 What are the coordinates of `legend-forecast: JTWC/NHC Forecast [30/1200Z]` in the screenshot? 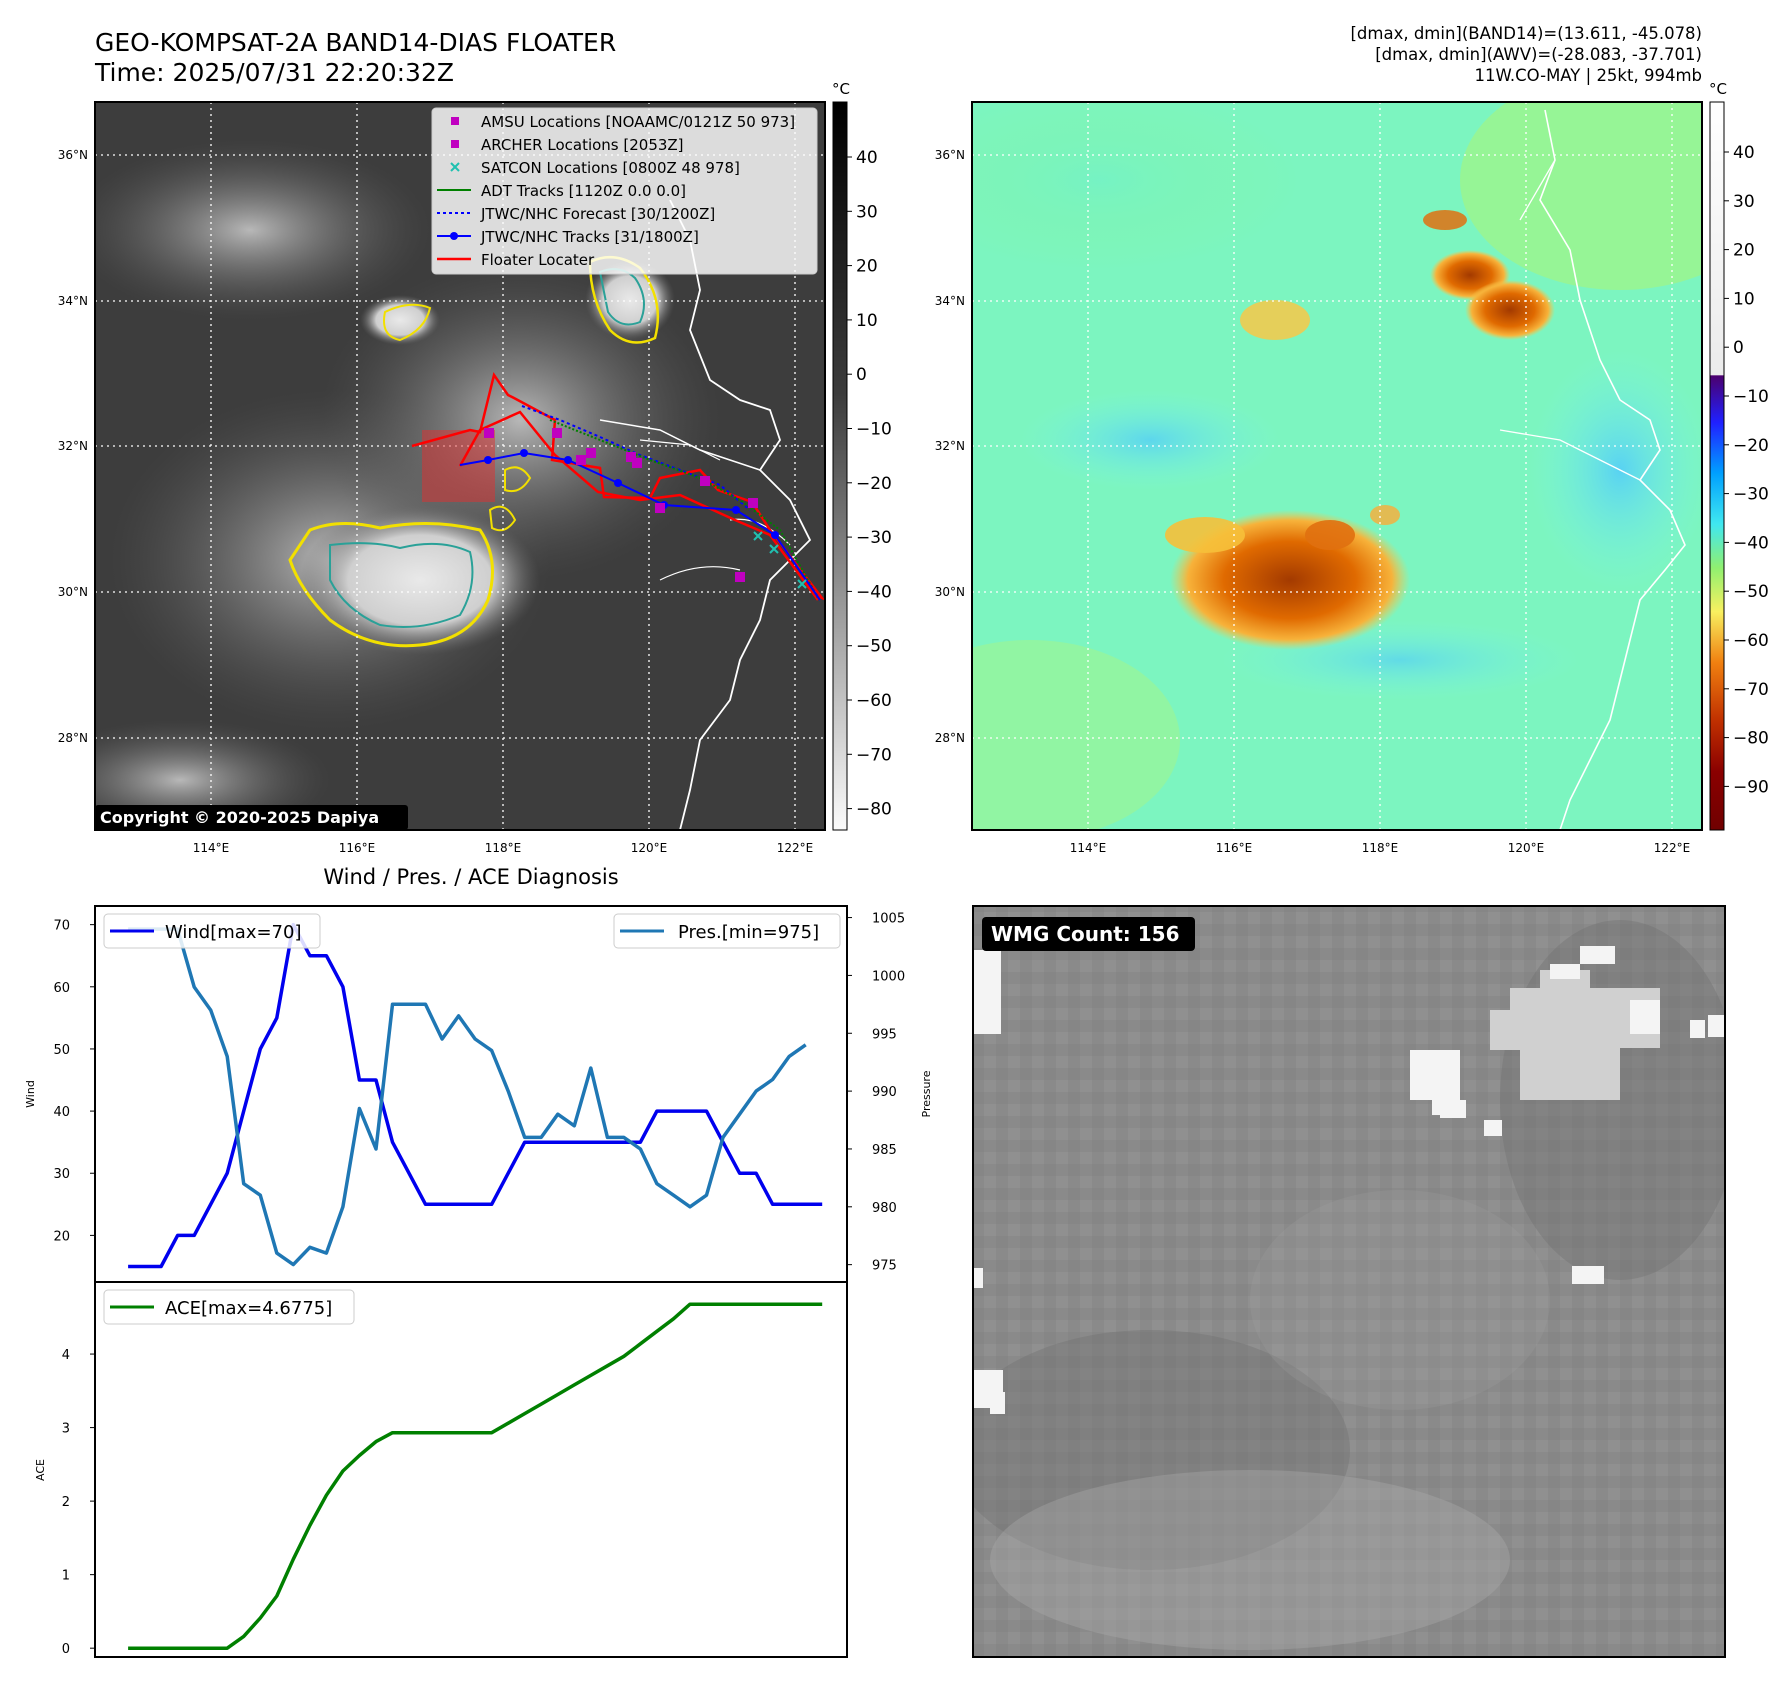 It's located at (576, 214).